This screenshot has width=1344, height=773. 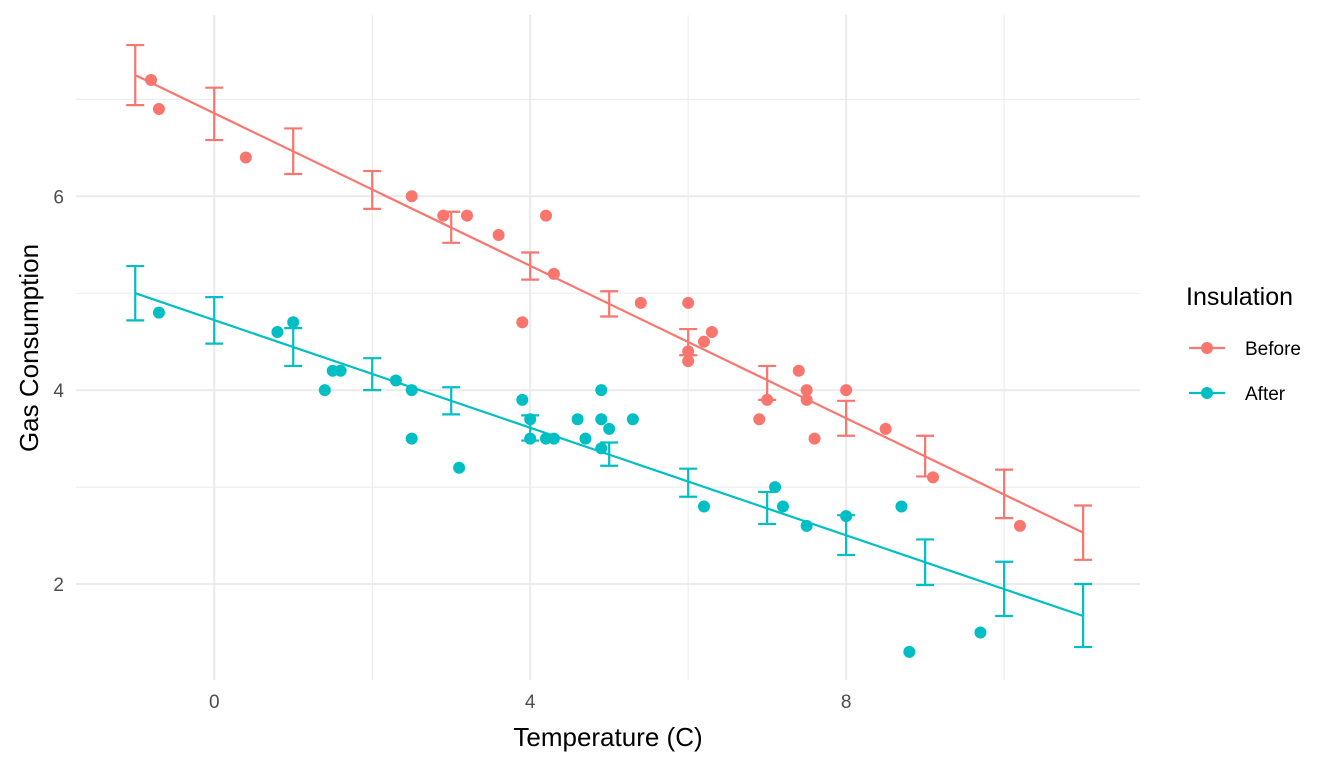 What do you see at coordinates (58, 585) in the screenshot?
I see `y-tick-label: 2` at bounding box center [58, 585].